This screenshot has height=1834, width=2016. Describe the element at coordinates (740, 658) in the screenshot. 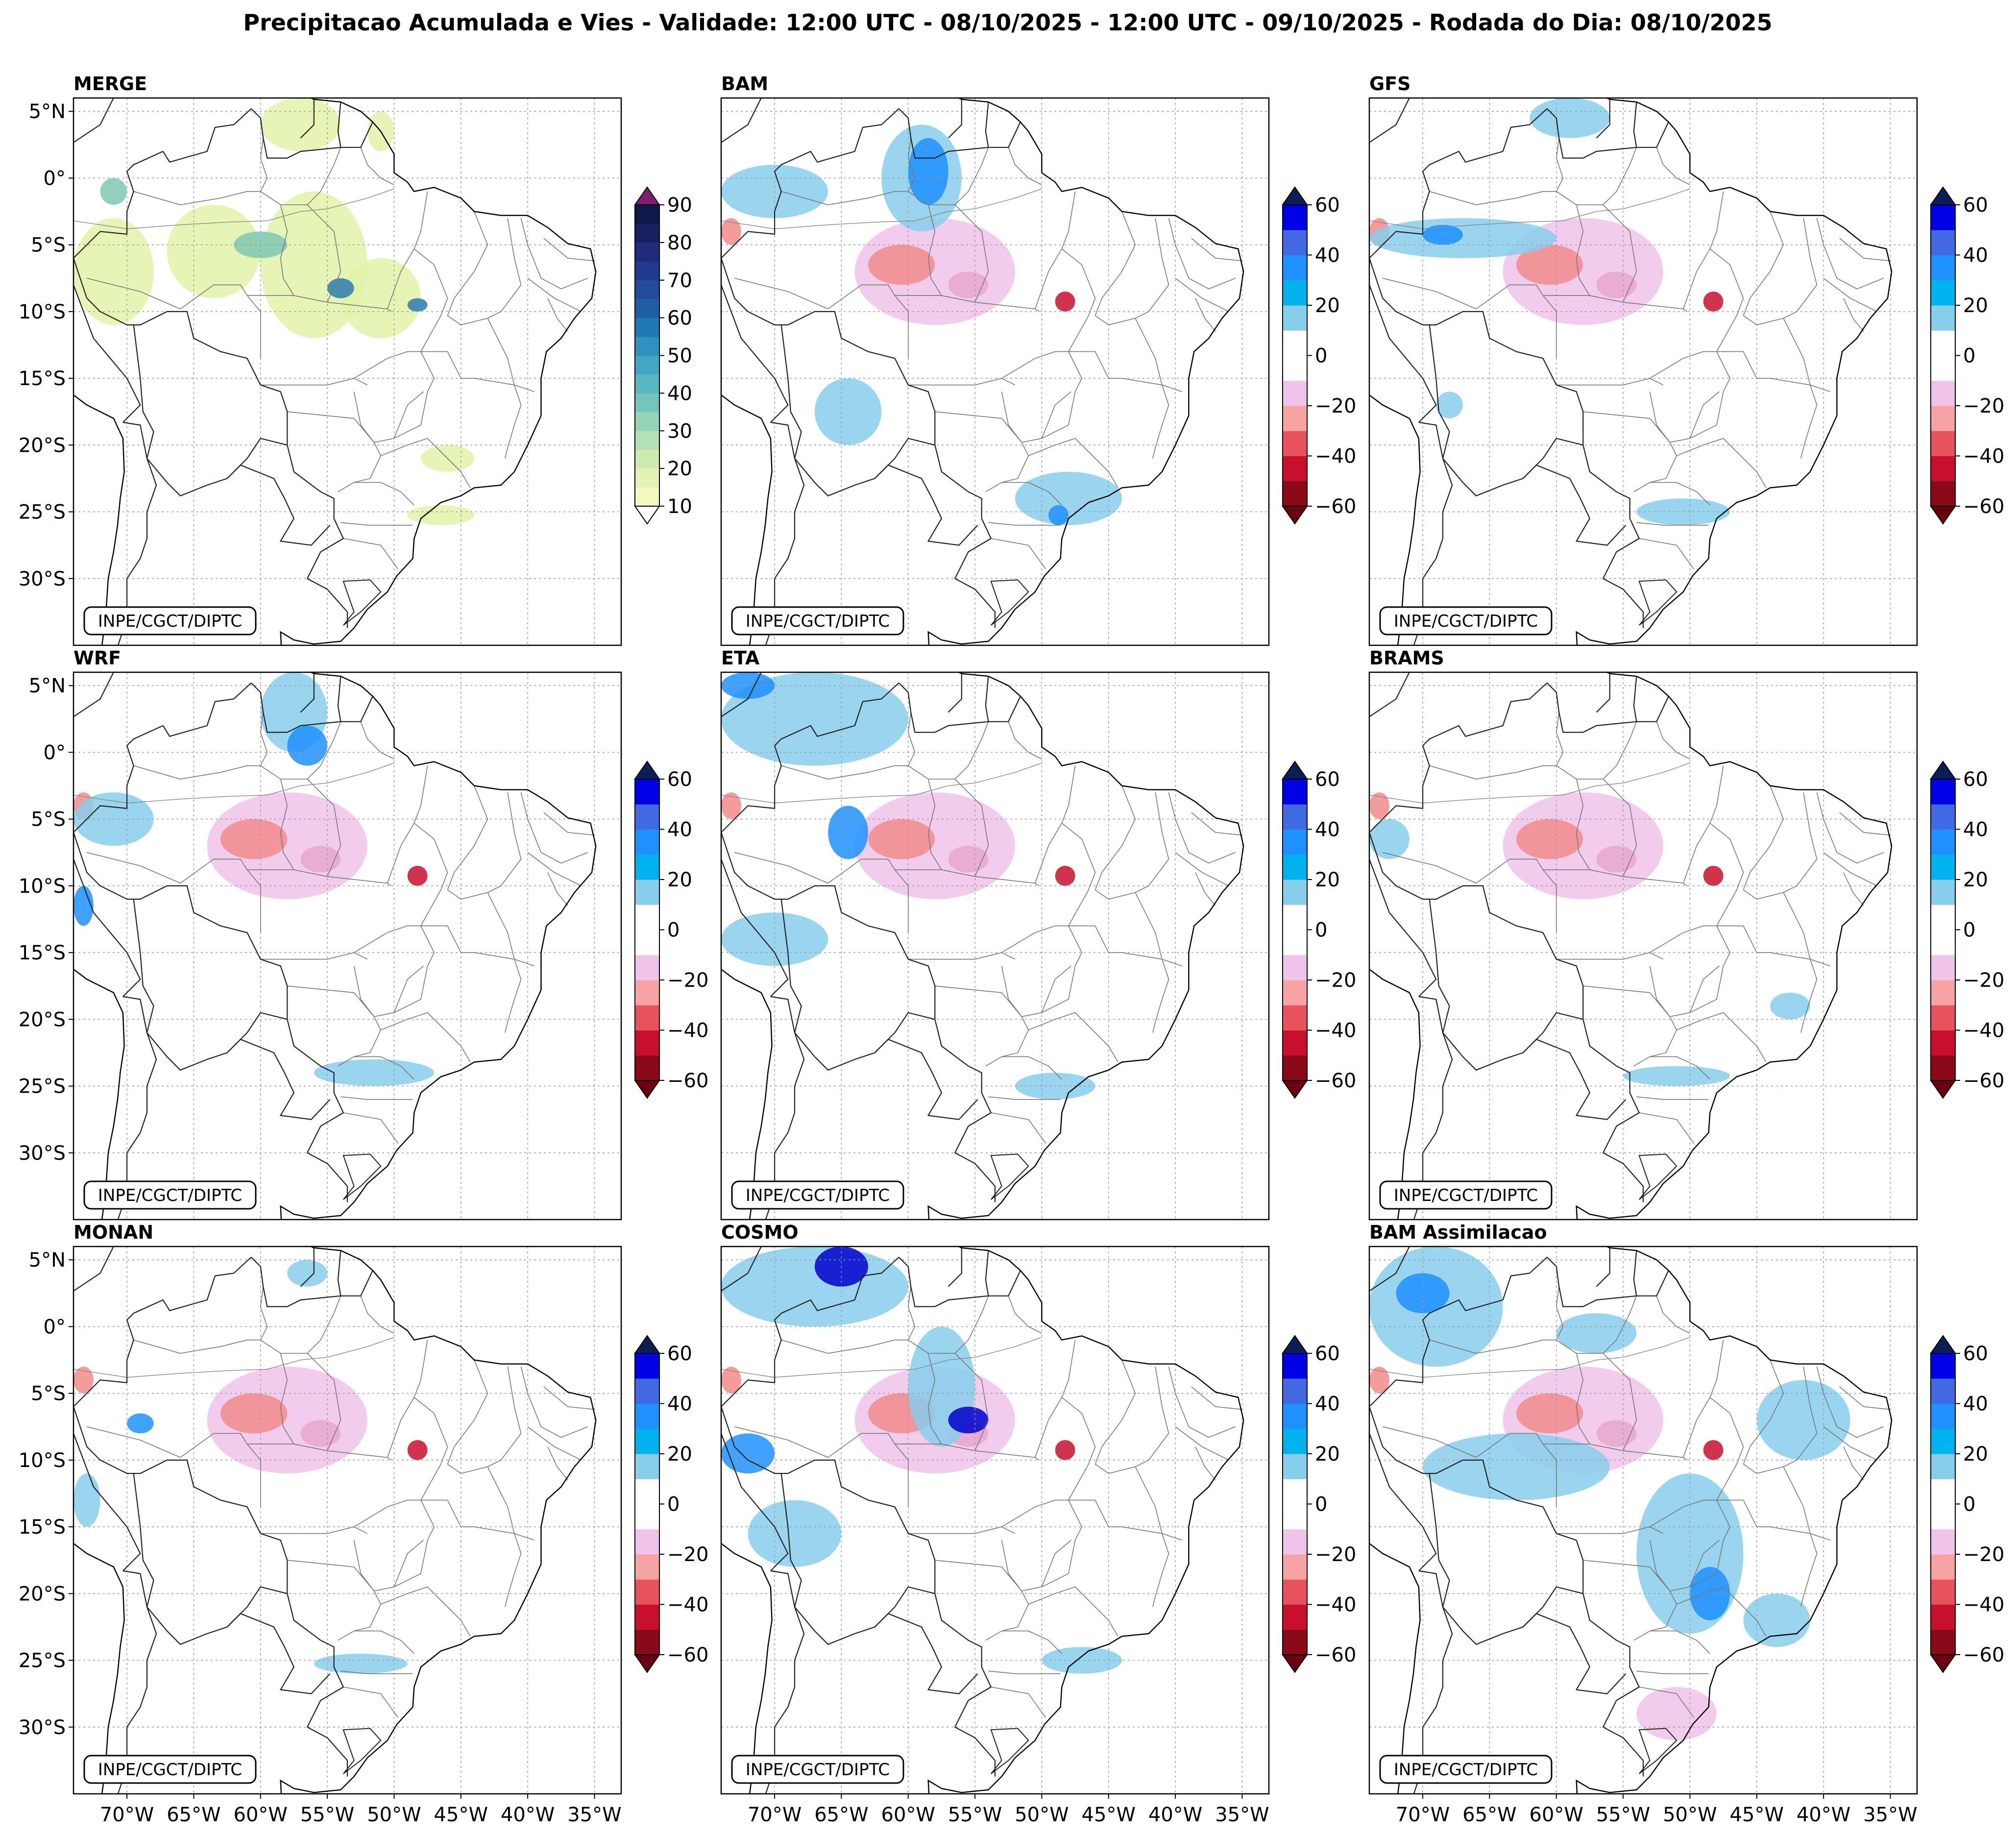

I see `panel-title: ETA` at that location.